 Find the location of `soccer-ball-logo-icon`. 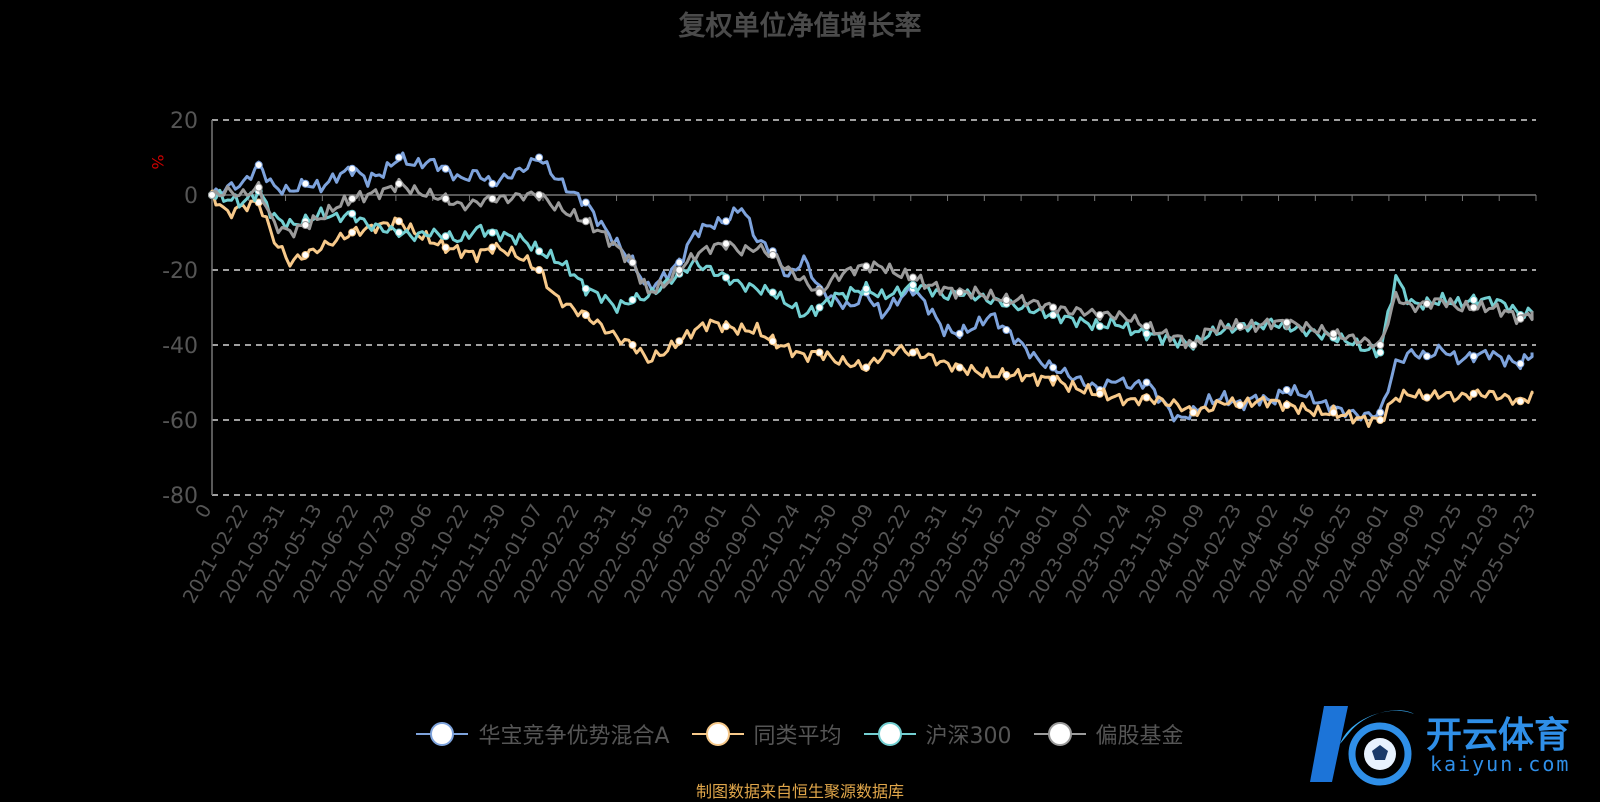

soccer-ball-logo-icon is located at coordinates (1362, 746).